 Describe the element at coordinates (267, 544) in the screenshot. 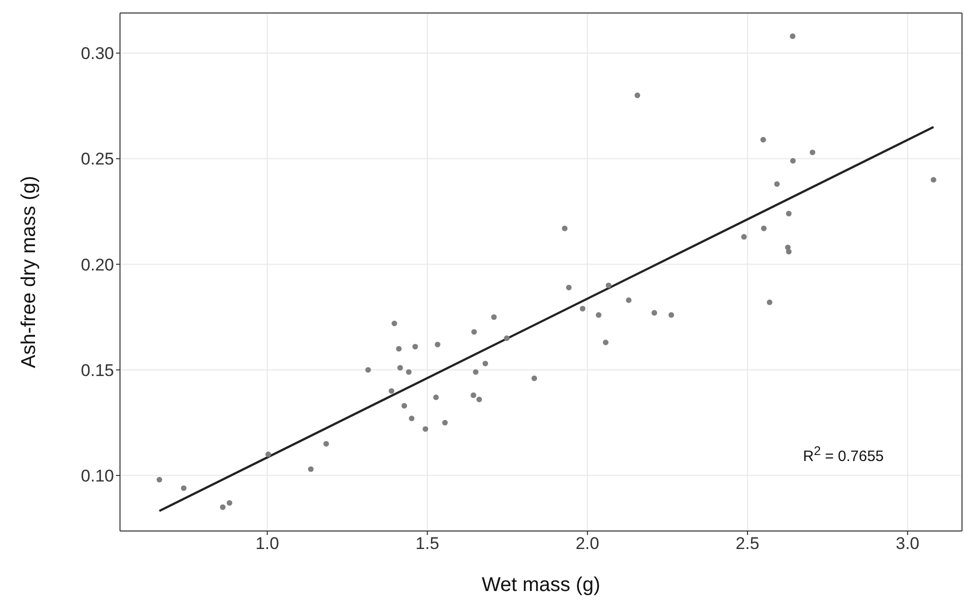

I see `x-tick-label: 1.0` at that location.